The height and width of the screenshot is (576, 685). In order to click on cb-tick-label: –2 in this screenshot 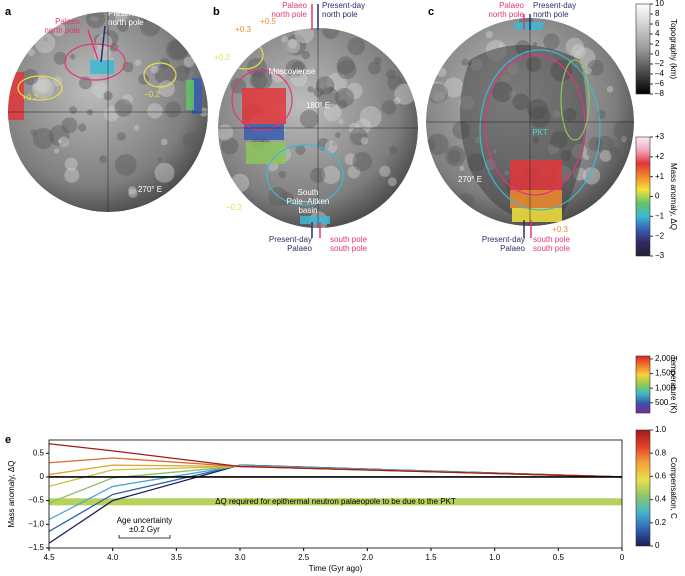, I will do `click(659, 63)`.